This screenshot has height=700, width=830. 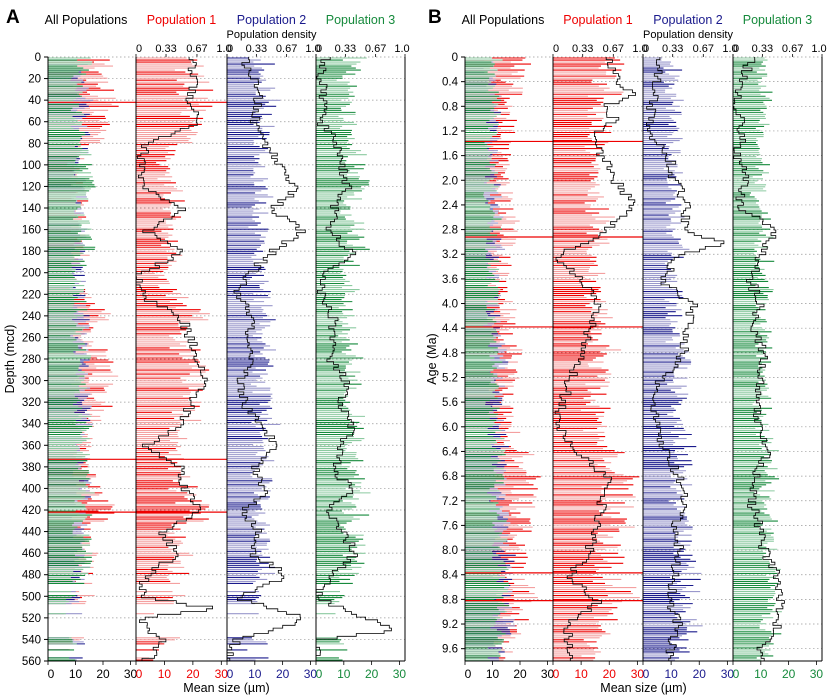 I want to click on y-tick-label: 3.2, so click(x=450, y=255).